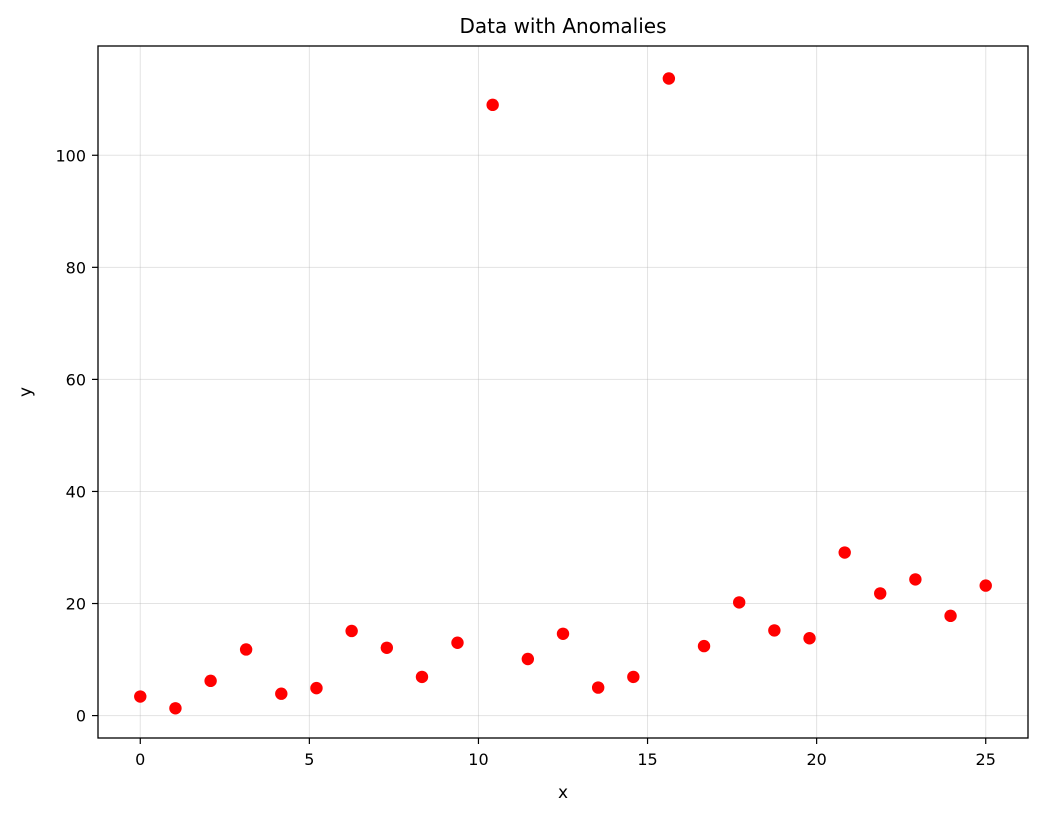  I want to click on x-tick-label: 20, so click(816, 759).